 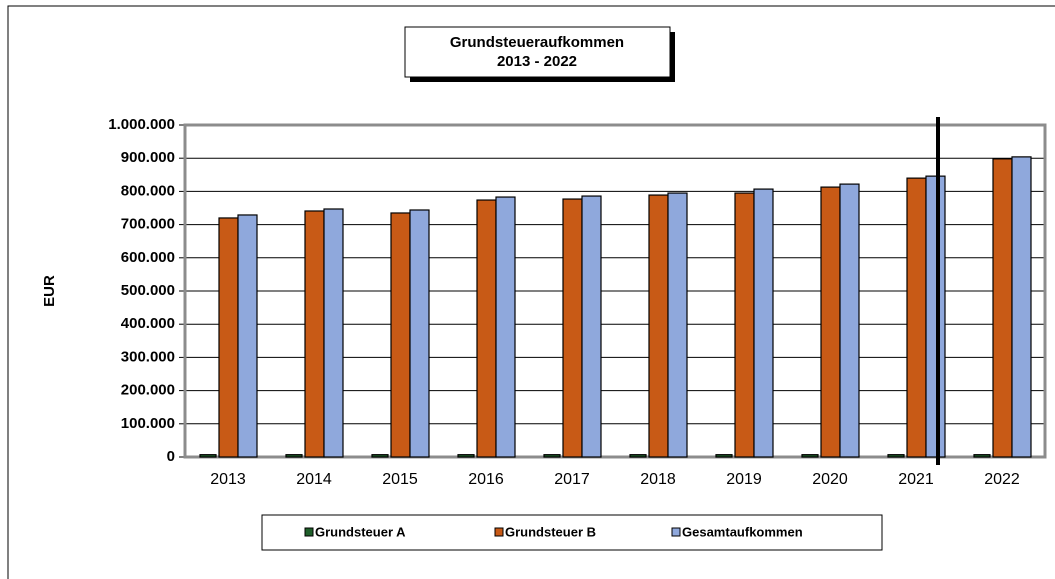 I want to click on legend-label: Gesamtaufkommen, so click(x=742, y=531).